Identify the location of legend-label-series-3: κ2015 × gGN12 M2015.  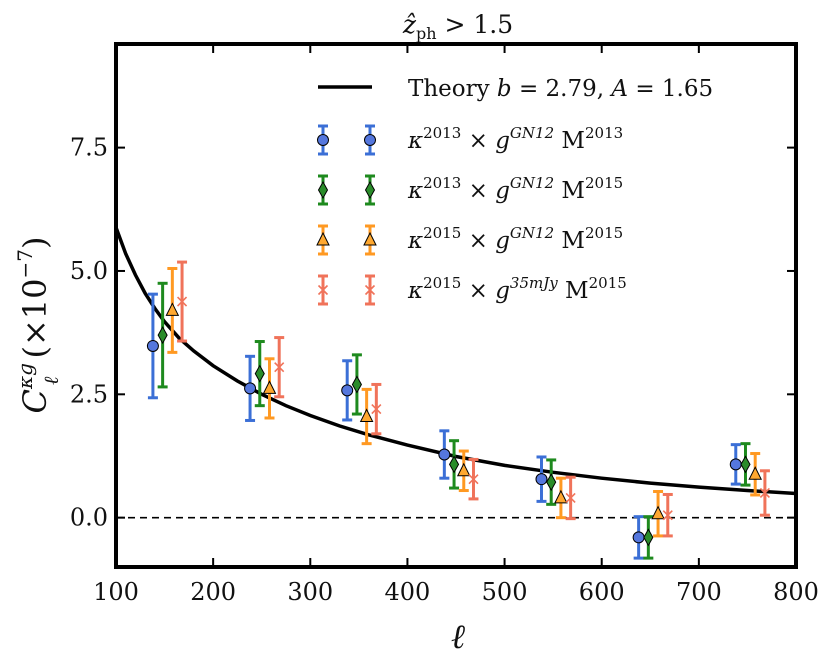
(515, 239).